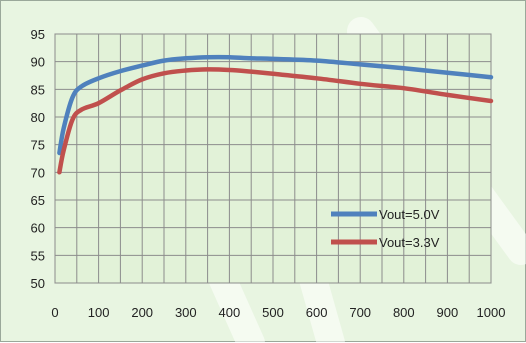 Image resolution: width=526 pixels, height=343 pixels. What do you see at coordinates (99, 312) in the screenshot?
I see `x-tick-label: 100` at bounding box center [99, 312].